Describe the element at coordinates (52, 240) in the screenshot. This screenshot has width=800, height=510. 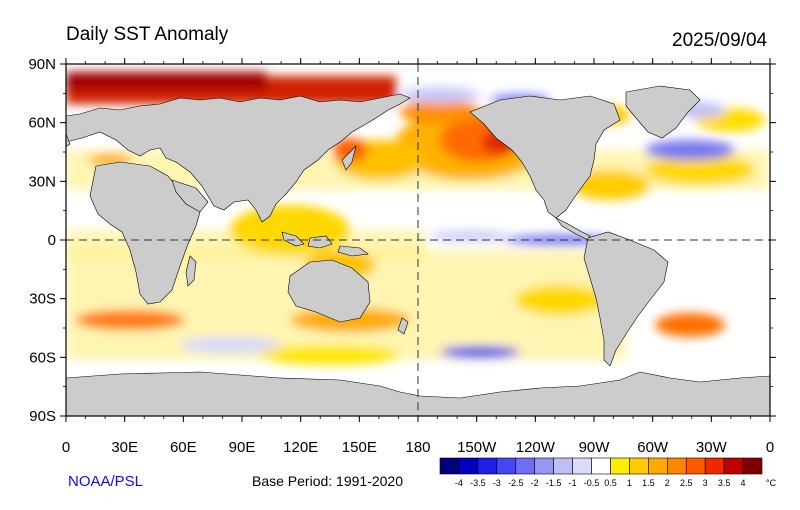
I see `lat-tick-label: 0` at that location.